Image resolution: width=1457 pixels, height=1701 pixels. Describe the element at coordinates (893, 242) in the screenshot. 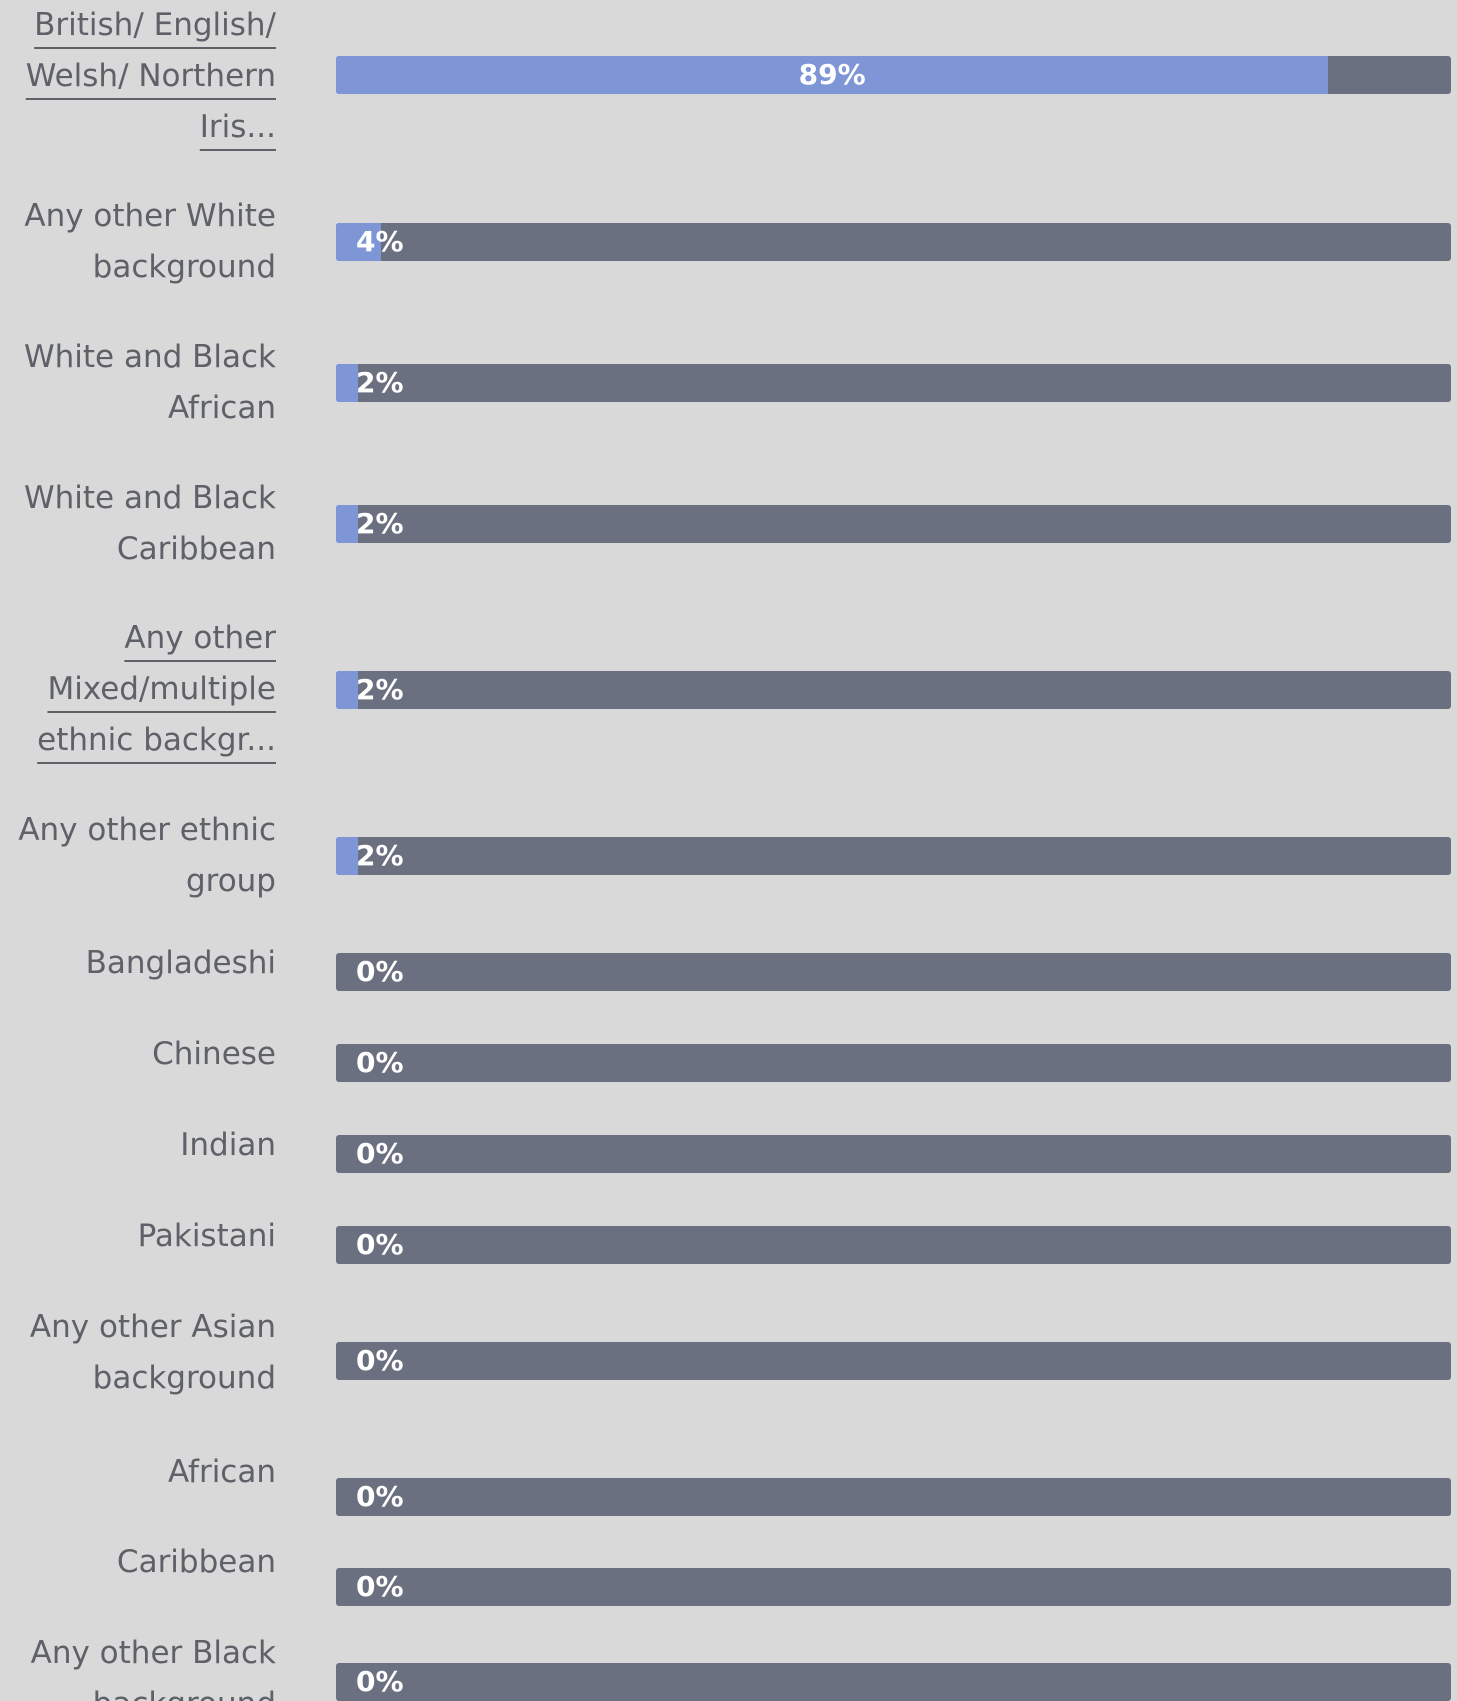

I see `bar-track: 4%` at that location.